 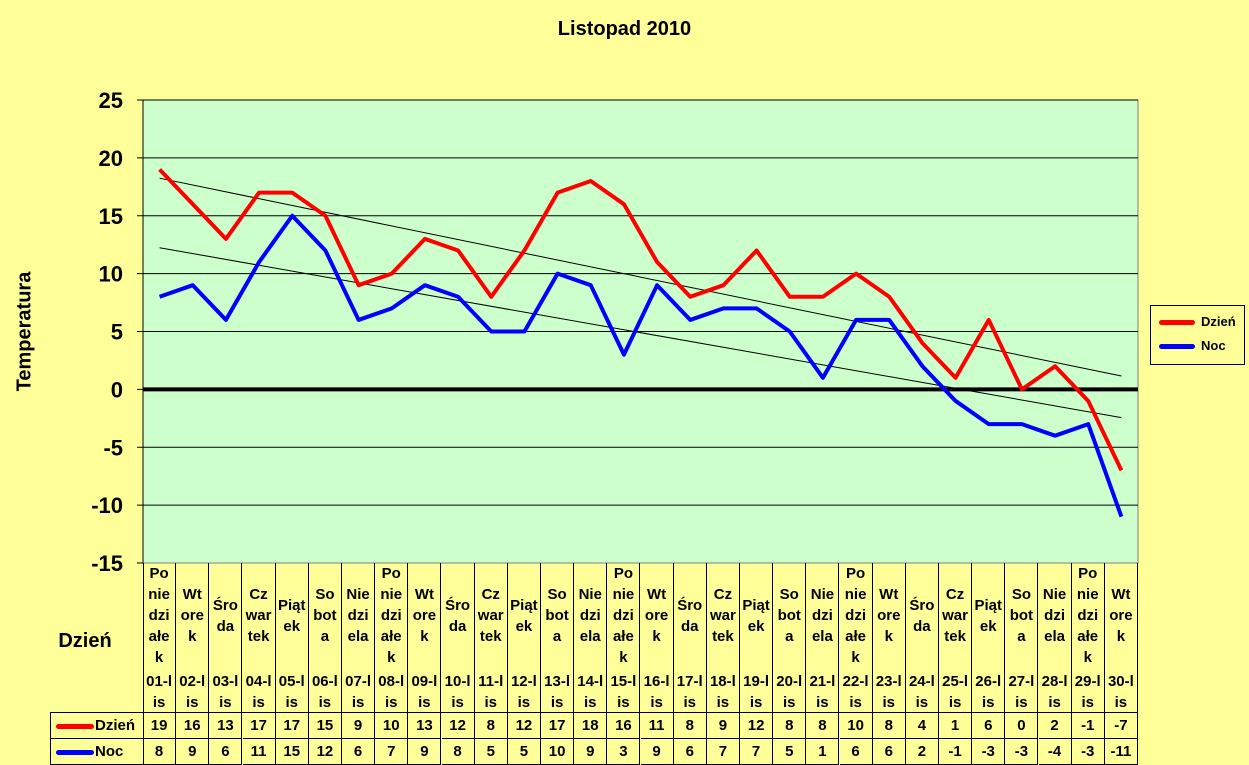 What do you see at coordinates (956, 726) in the screenshot?
I see `data-label: 1` at bounding box center [956, 726].